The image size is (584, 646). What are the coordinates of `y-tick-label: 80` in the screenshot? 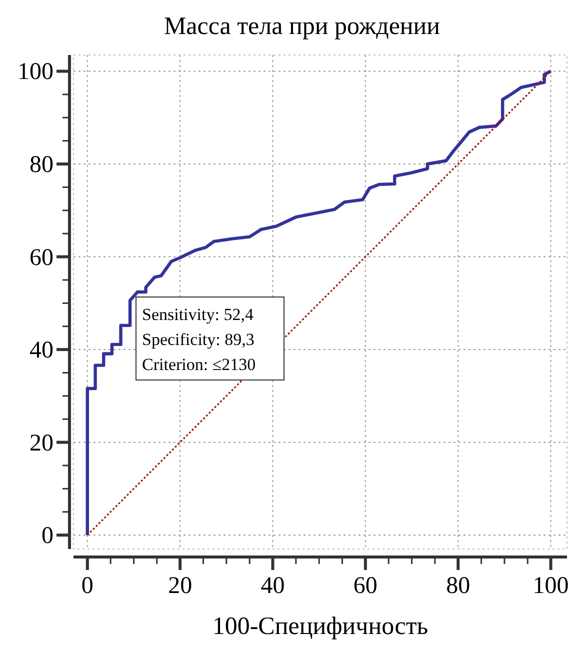 It's located at (42, 165).